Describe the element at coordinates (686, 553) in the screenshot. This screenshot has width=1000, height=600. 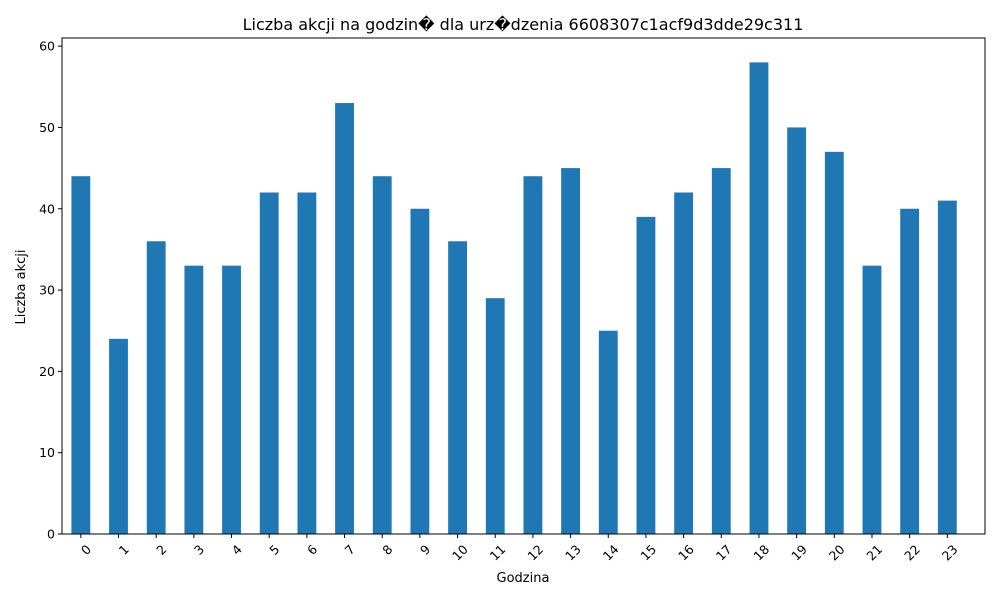
I see `x-tick-label: 16` at that location.